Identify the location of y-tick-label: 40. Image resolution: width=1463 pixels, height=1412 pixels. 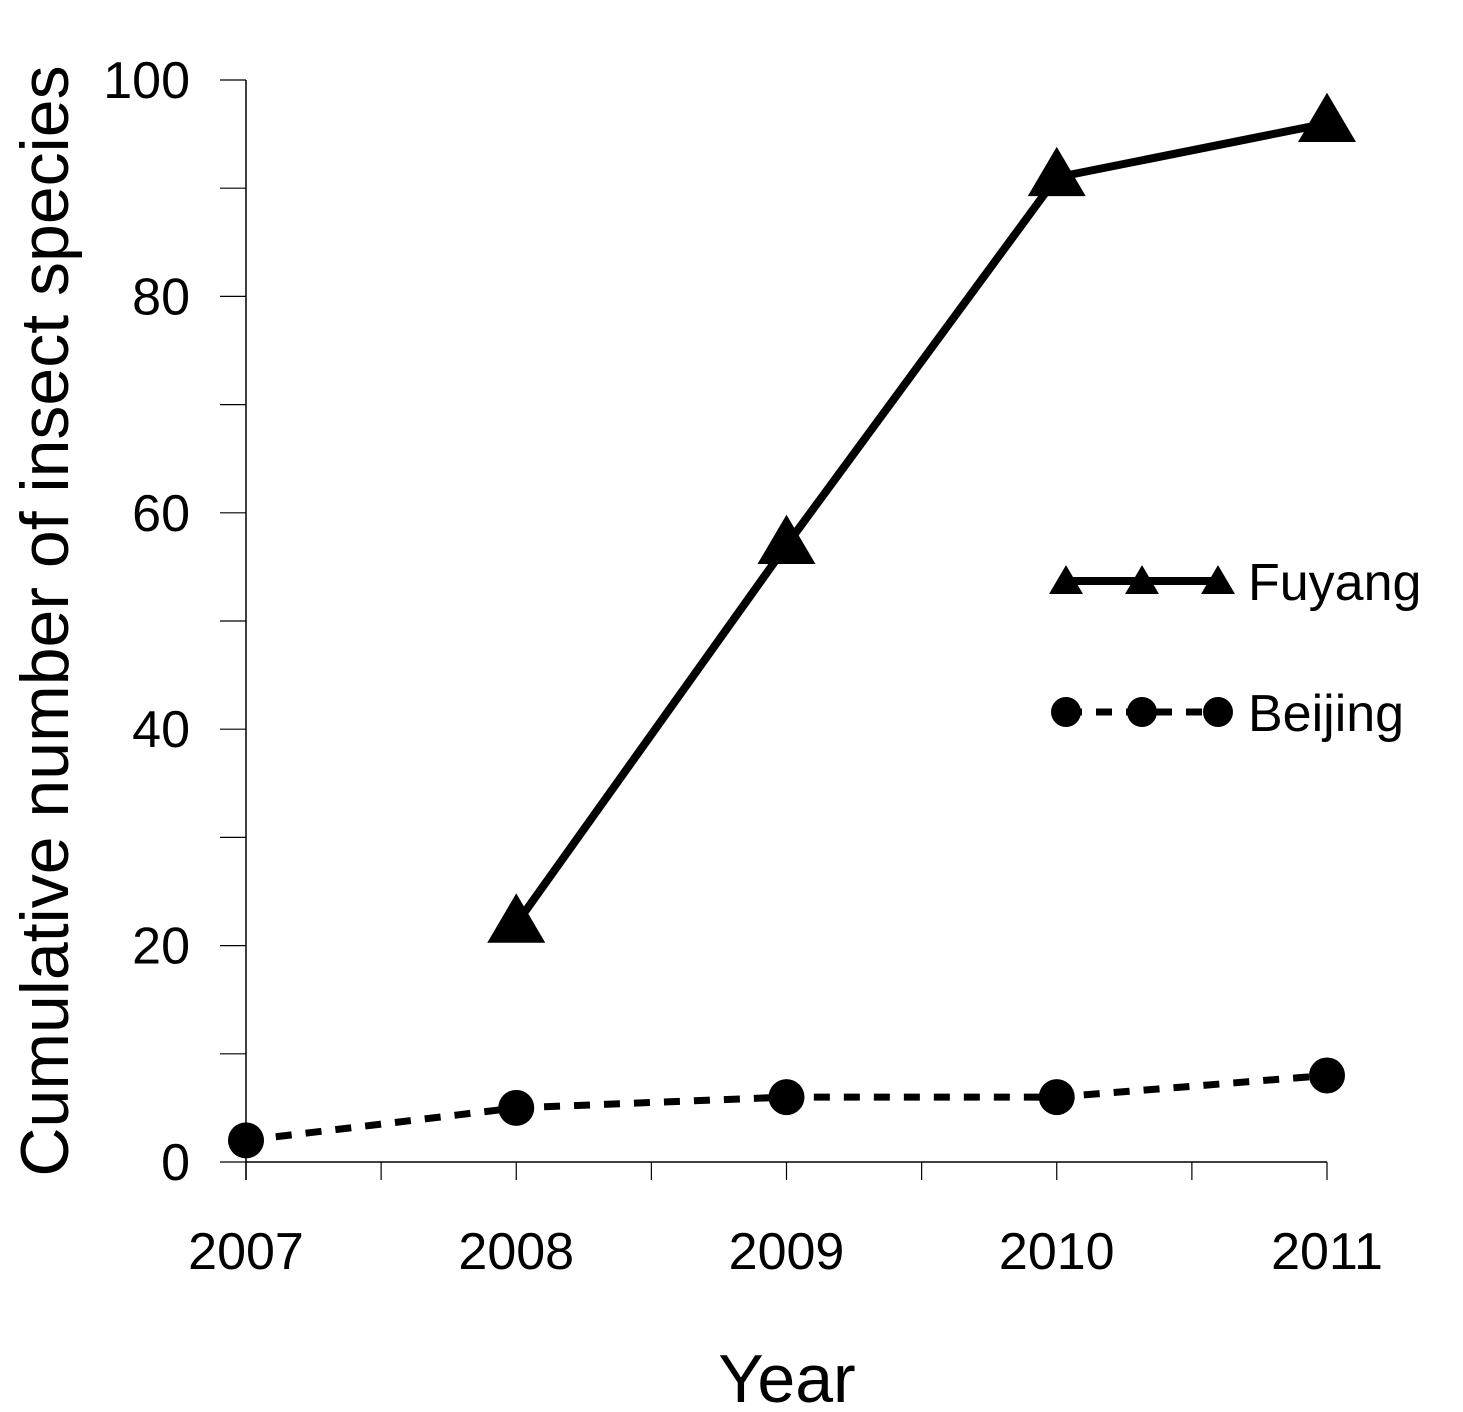
(161, 730).